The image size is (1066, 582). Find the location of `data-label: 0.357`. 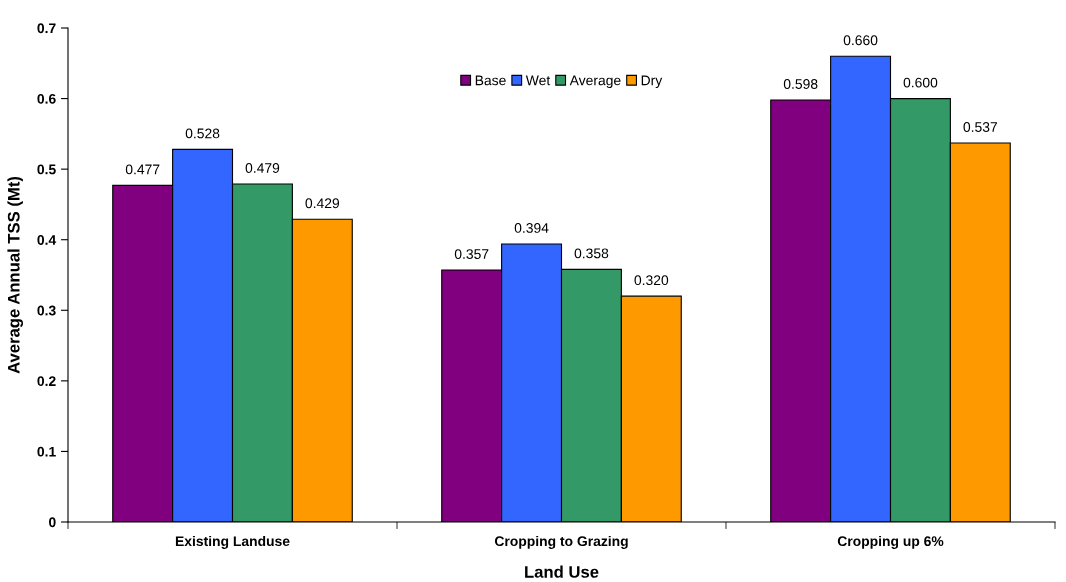

data-label: 0.357 is located at coordinates (471, 254).